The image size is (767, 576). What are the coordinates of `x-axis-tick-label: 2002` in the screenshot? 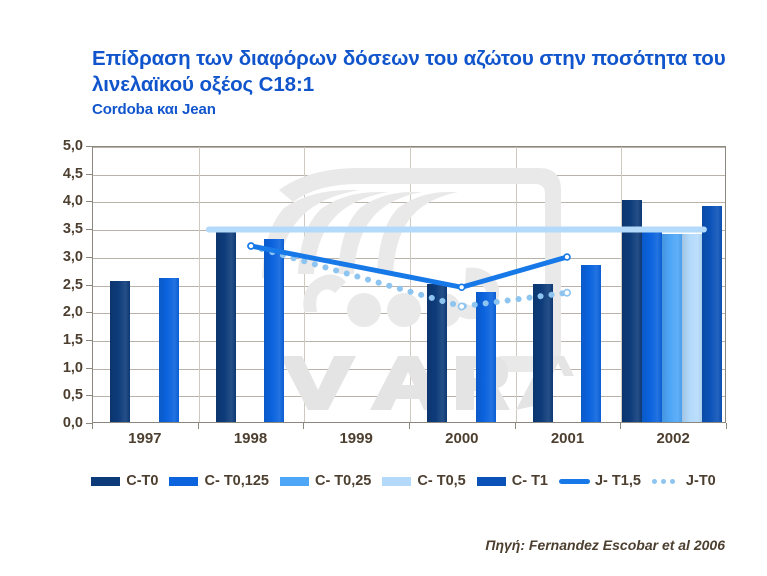 It's located at (673, 438).